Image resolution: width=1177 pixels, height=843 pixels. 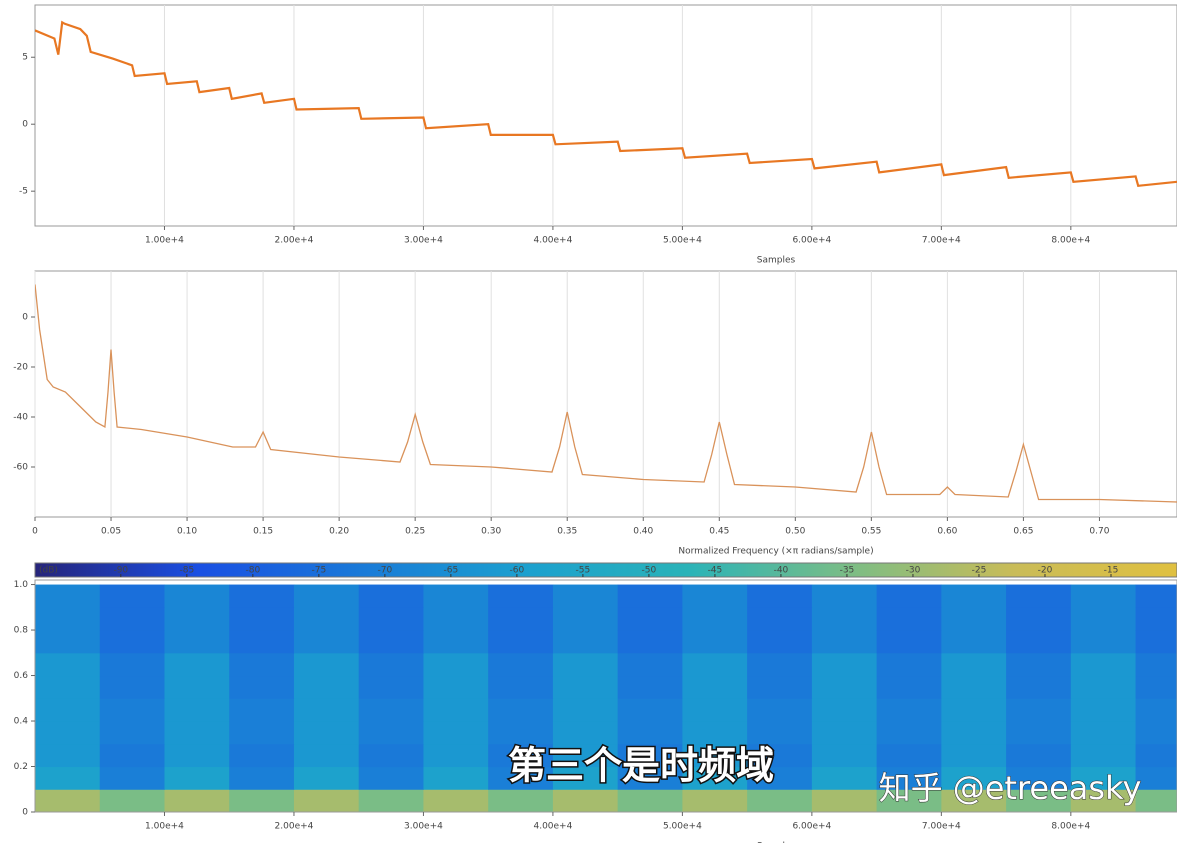 What do you see at coordinates (811, 241) in the screenshot?
I see `x-tick-label: 6.00e+4` at bounding box center [811, 241].